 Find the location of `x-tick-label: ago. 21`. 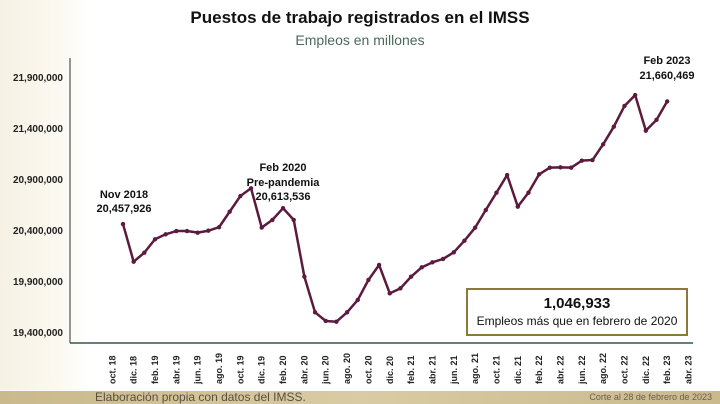

x-tick-label: ago. 21 is located at coordinates (475, 368).